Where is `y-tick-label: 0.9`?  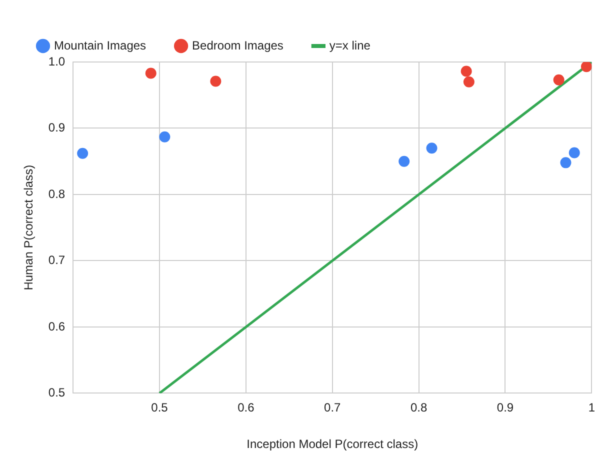
y-tick-label: 0.9 is located at coordinates (57, 127).